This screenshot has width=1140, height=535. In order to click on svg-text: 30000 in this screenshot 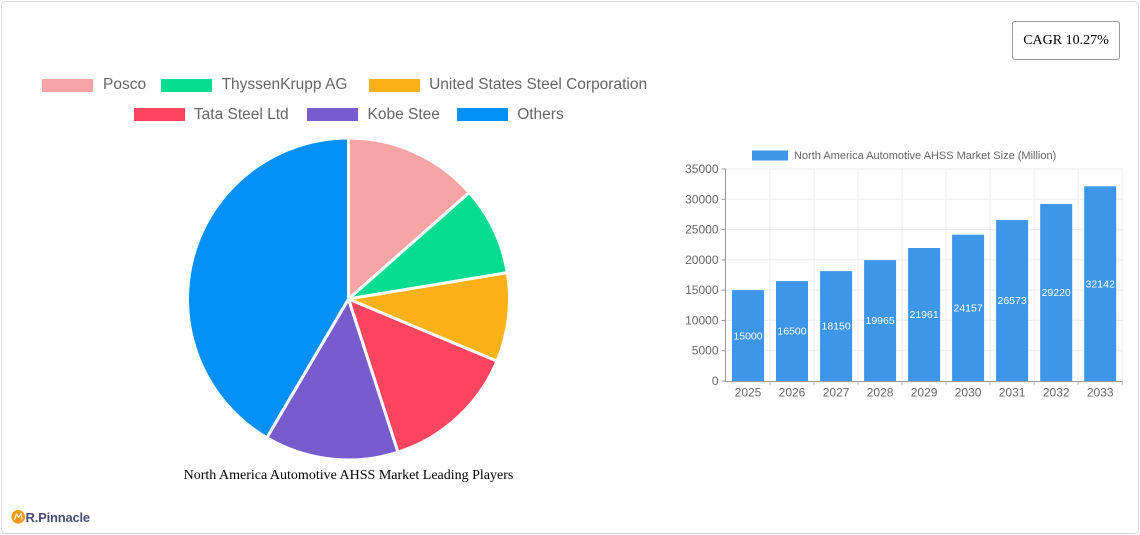, I will do `click(702, 199)`.